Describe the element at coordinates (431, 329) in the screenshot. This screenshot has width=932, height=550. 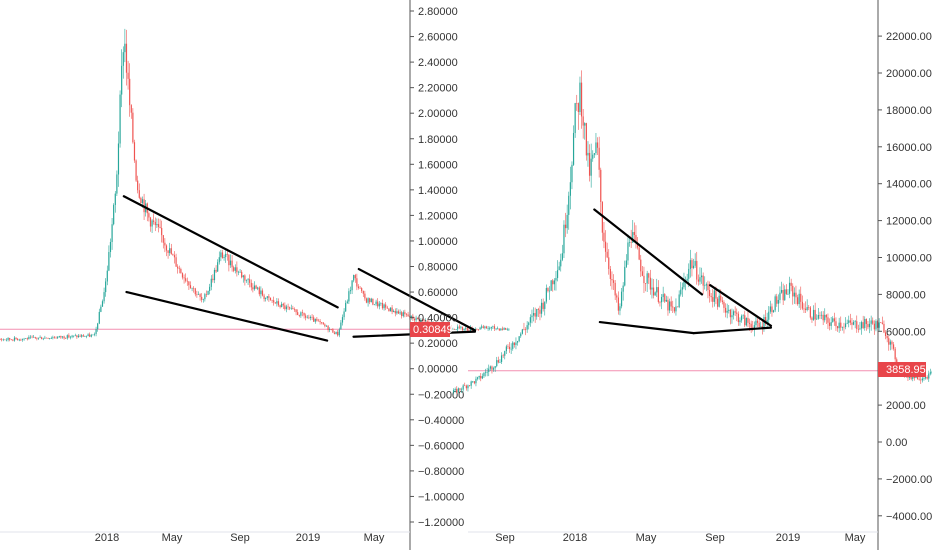
I see `left-last-price-badge: 0.30849` at that location.